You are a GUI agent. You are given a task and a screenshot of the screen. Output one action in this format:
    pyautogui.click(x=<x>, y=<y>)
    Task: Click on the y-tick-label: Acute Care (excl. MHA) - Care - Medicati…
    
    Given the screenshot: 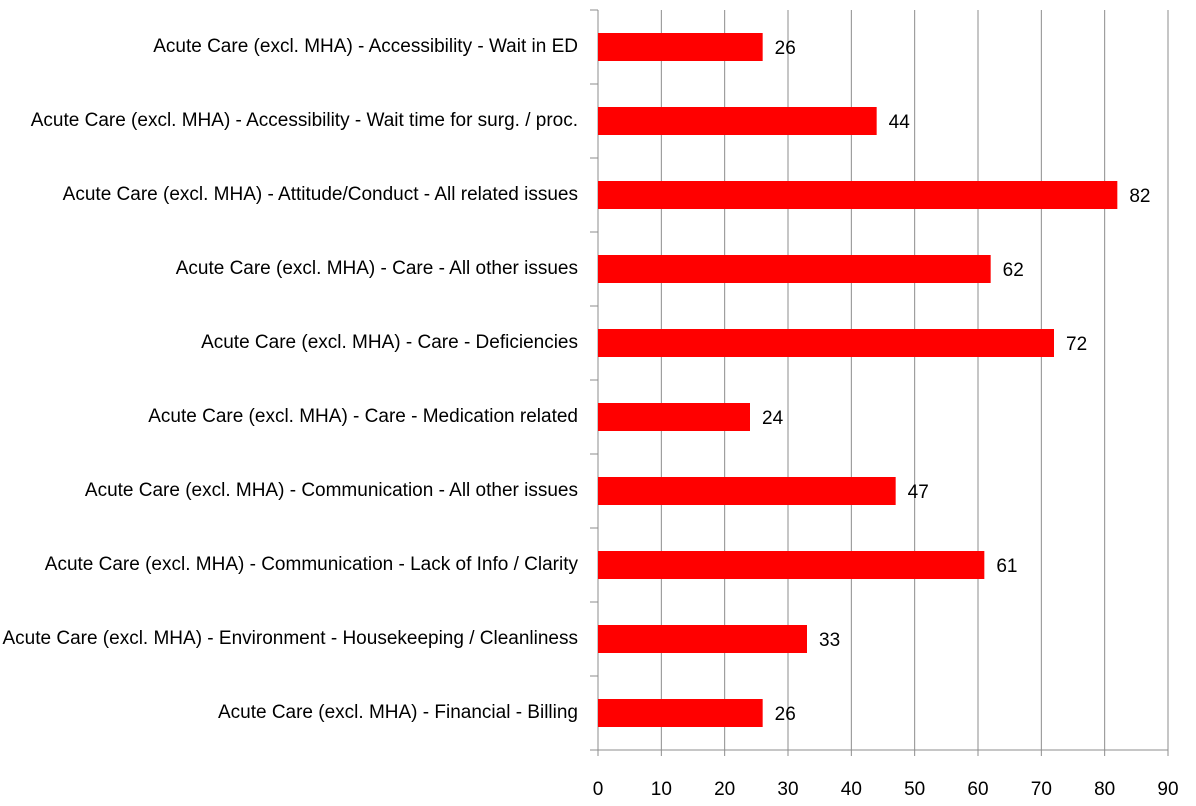 What is the action you would take?
    pyautogui.click(x=363, y=416)
    